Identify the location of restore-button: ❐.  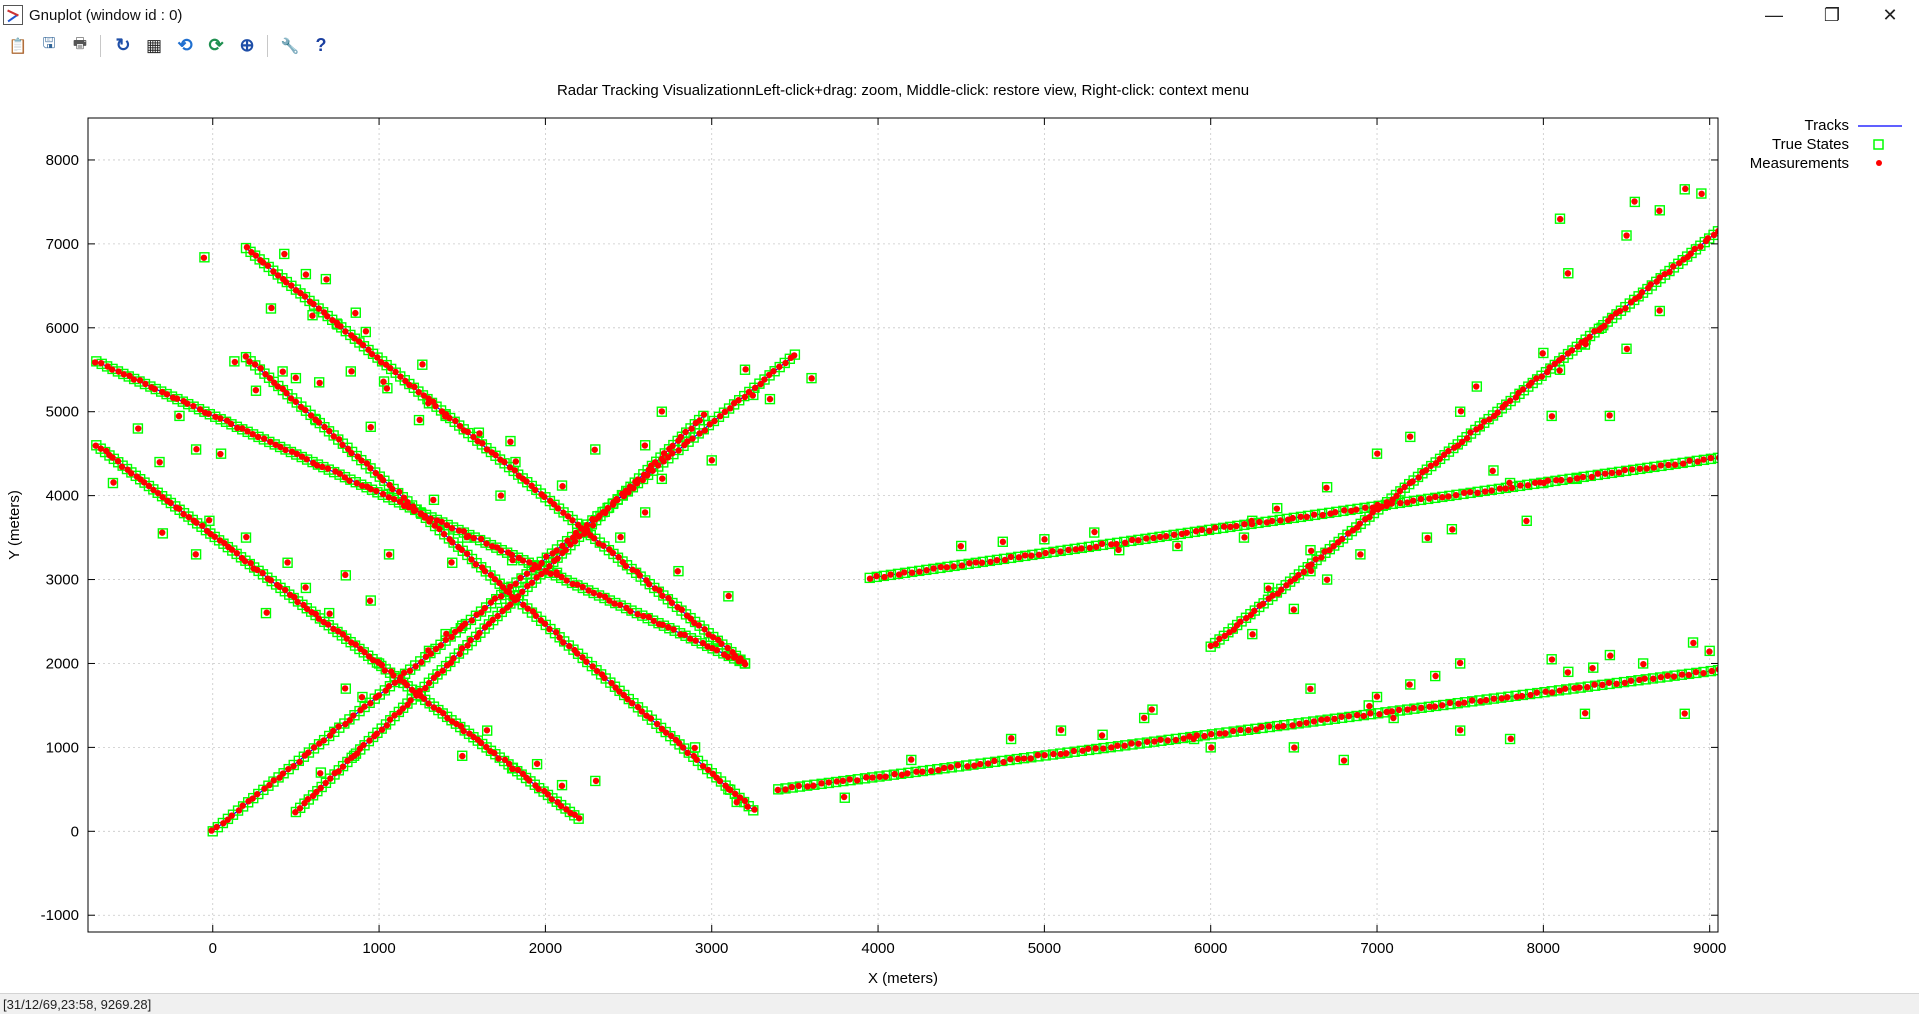
(1832, 14).